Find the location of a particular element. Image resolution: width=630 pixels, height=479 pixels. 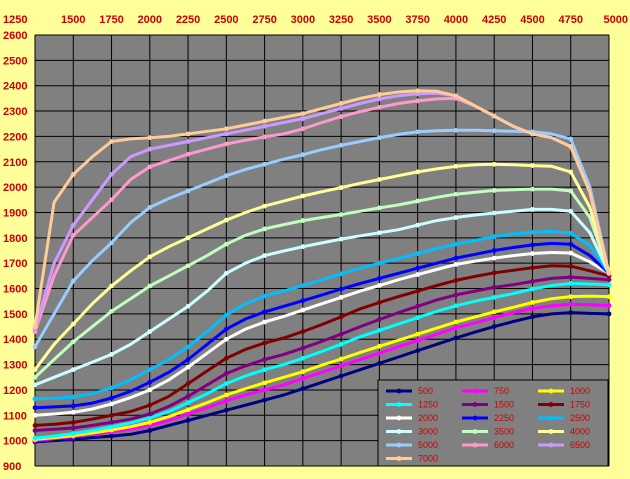

x-tick-label: 2750 is located at coordinates (264, 20).